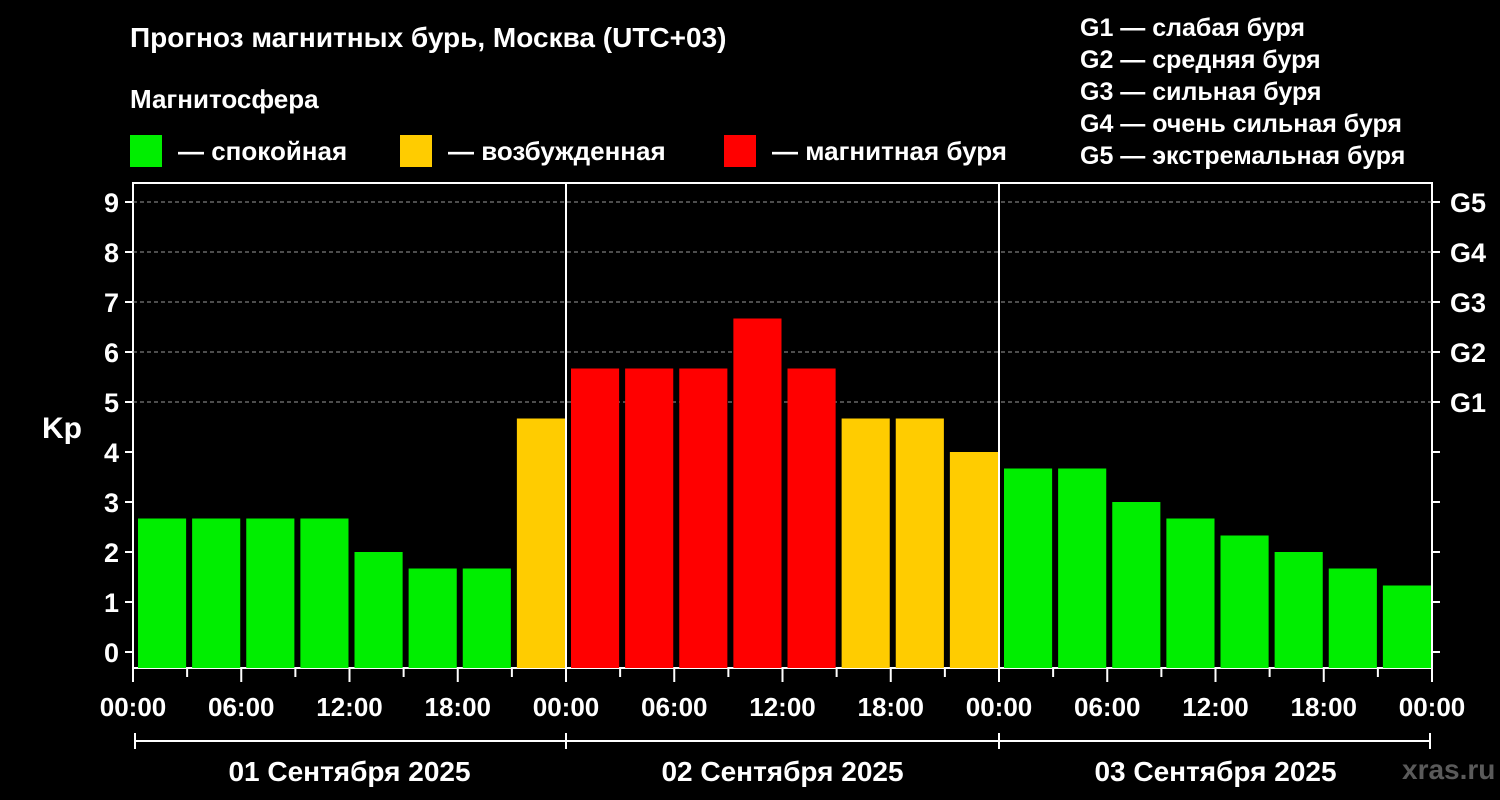 The height and width of the screenshot is (800, 1500). I want to click on day-label: 01 Сентября 2025, so click(349, 771).